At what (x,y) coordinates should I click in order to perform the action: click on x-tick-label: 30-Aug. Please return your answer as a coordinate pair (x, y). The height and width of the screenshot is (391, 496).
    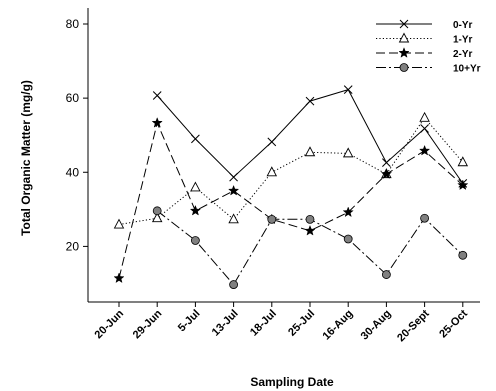
    Looking at the image, I should click on (376, 325).